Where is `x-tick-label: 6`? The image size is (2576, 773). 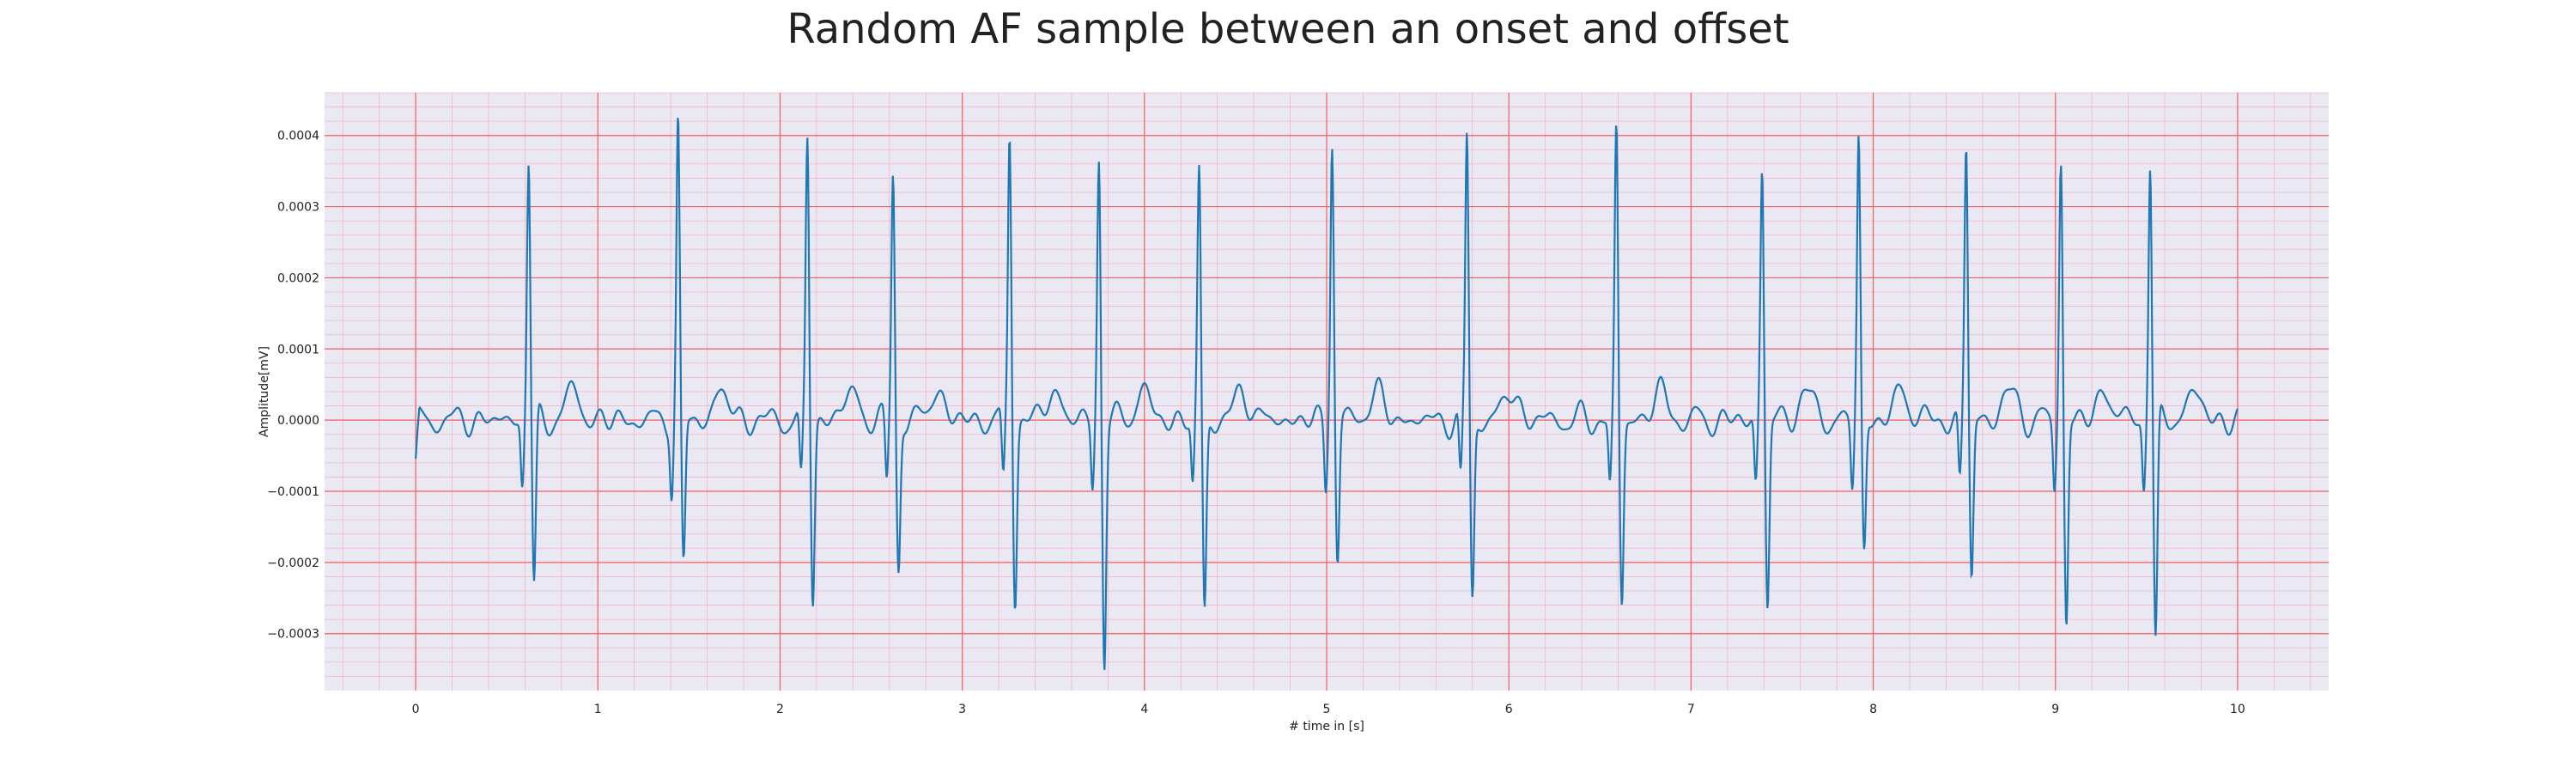
x-tick-label: 6 is located at coordinates (1509, 709).